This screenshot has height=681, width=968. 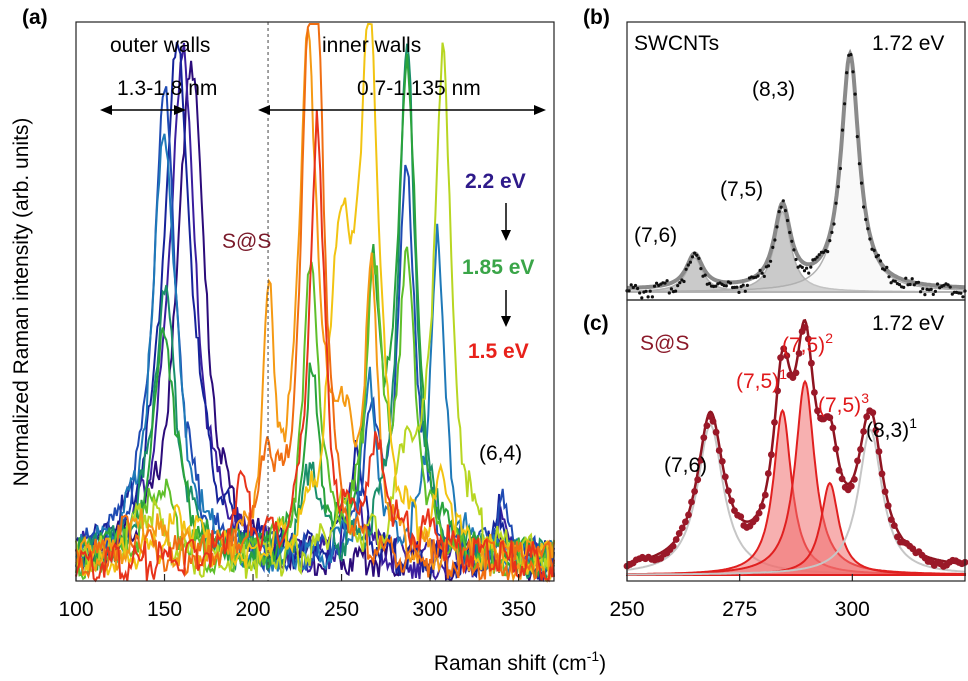 What do you see at coordinates (676, 43) in the screenshot?
I see `panel-b-title: SWCNTs` at bounding box center [676, 43].